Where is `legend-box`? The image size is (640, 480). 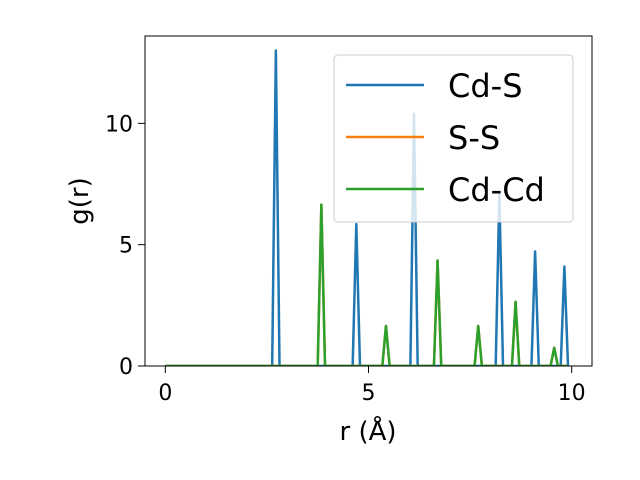
legend-box is located at coordinates (453, 138).